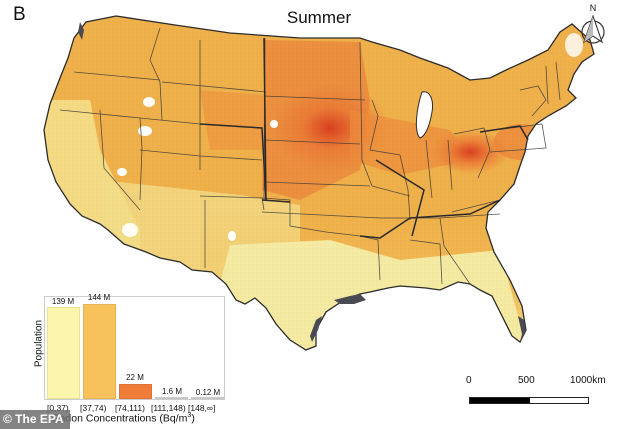 The image size is (634, 429). Describe the element at coordinates (202, 408) in the screenshot. I see `category-label-148-inf: [148,∞]` at that location.